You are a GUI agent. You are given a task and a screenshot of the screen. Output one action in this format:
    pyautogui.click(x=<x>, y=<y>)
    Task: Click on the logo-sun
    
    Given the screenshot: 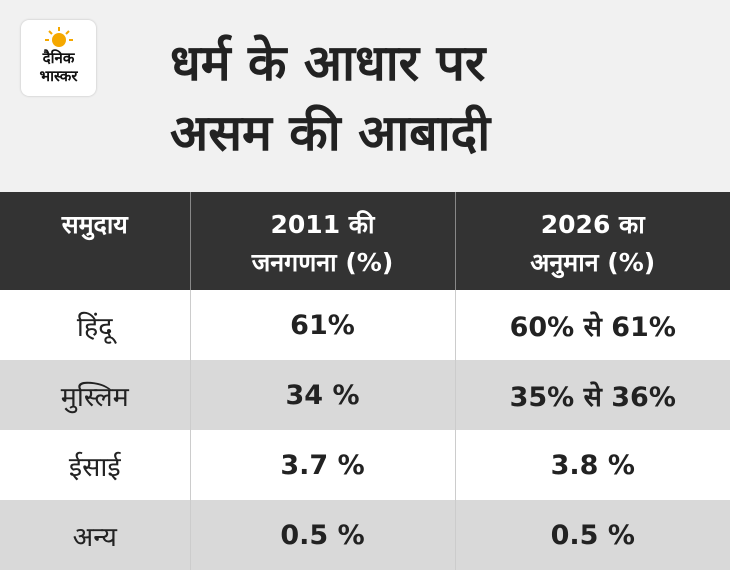 What is the action you would take?
    pyautogui.click(x=59, y=37)
    